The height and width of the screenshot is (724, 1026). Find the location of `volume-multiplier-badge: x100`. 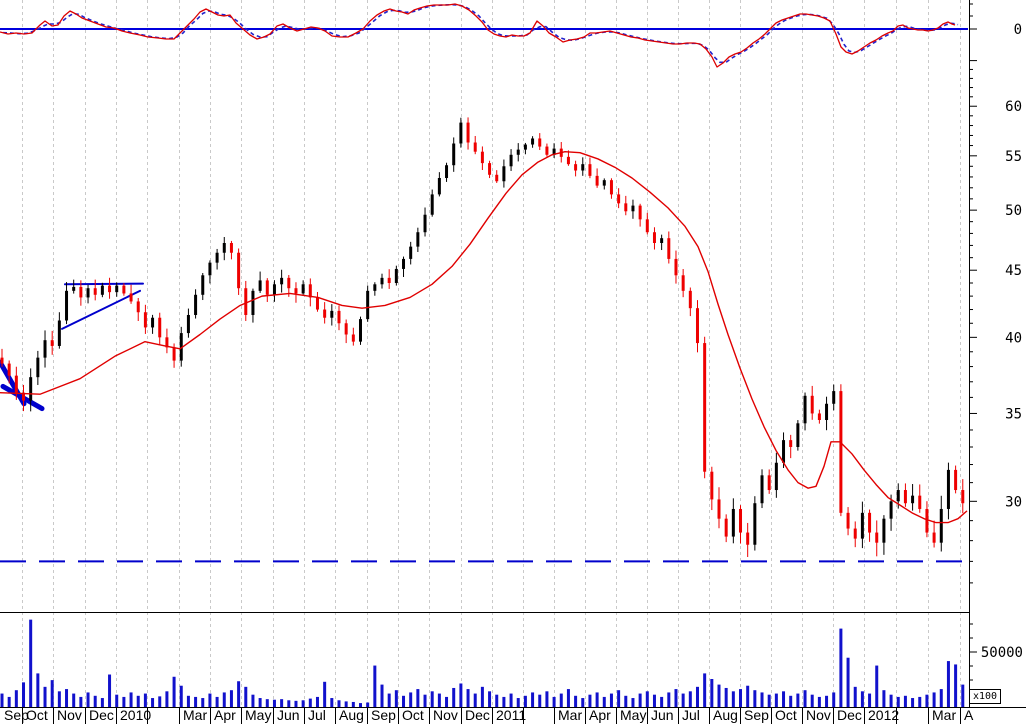

volume-multiplier-badge: x100 is located at coordinates (985, 696).